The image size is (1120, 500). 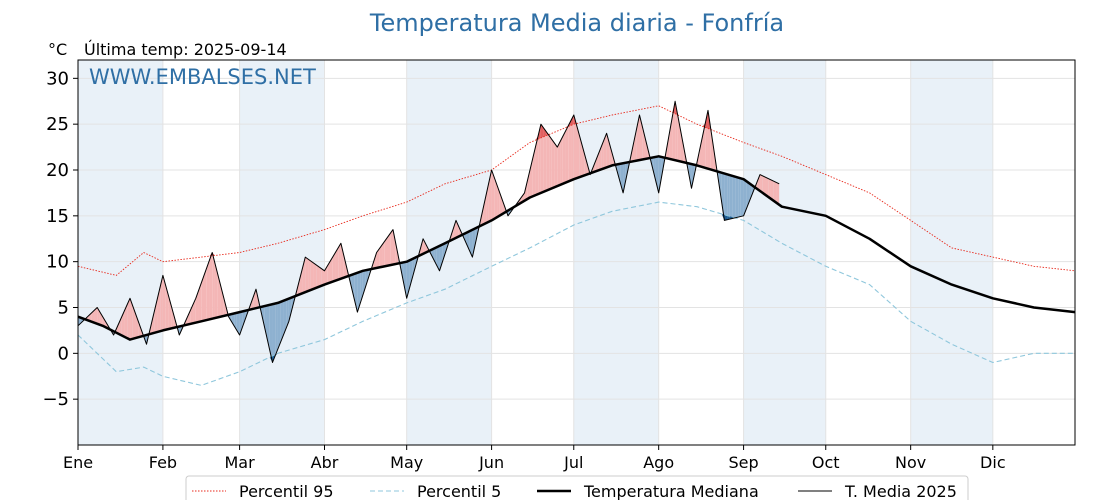 What do you see at coordinates (671, 491) in the screenshot?
I see `legend-label-median: Temperatura Mediana` at bounding box center [671, 491].